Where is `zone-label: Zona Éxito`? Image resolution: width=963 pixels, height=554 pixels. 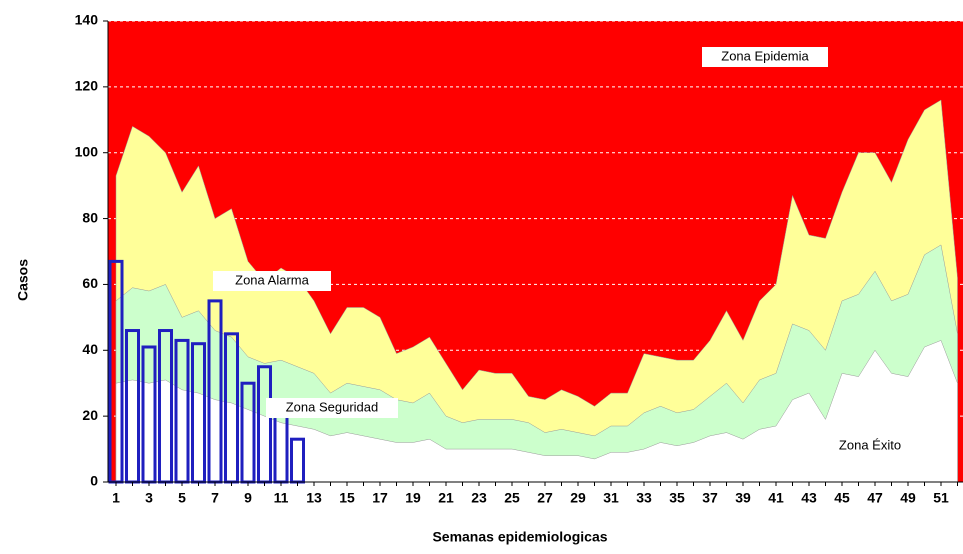
zone-label: Zona Éxito is located at coordinates (870, 444).